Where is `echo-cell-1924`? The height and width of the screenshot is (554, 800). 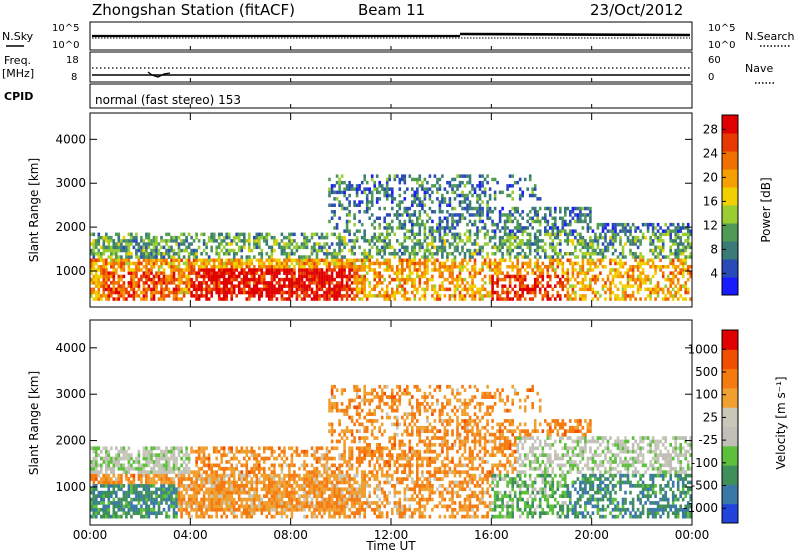
echo-cell-1924 is located at coordinates (397, 273).